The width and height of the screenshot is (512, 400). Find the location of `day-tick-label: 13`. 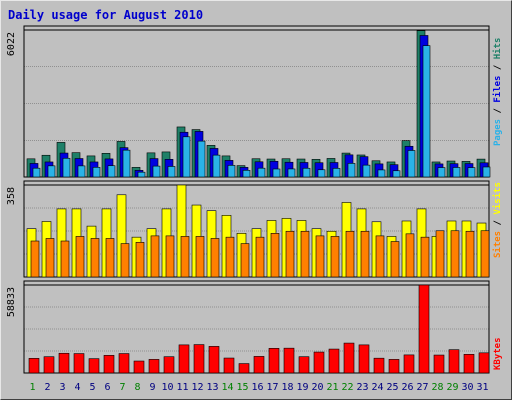

day-tick-label: 13 is located at coordinates (212, 387).